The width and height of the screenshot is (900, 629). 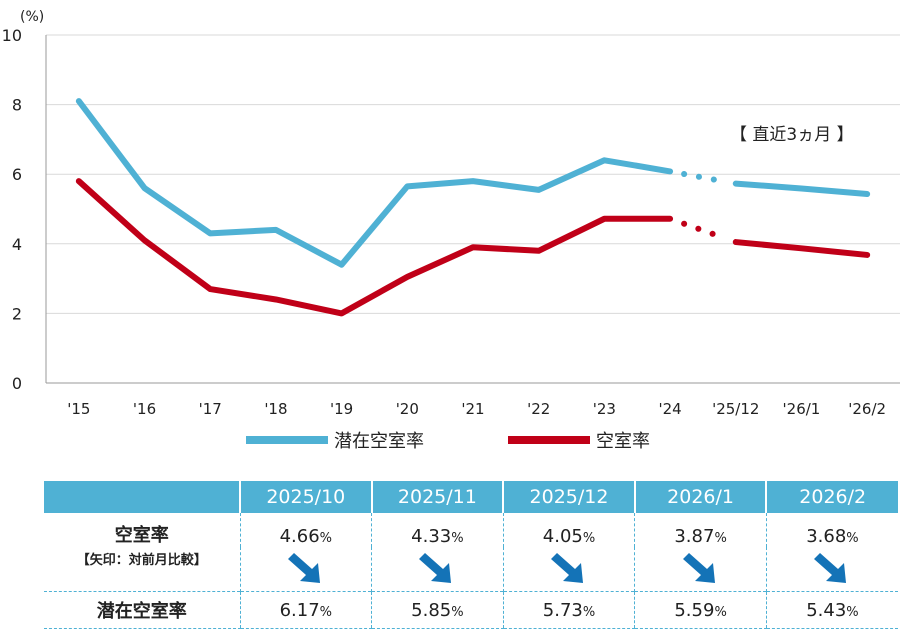 What do you see at coordinates (694, 536) in the screenshot?
I see `vacancy-value: 3.87` at bounding box center [694, 536].